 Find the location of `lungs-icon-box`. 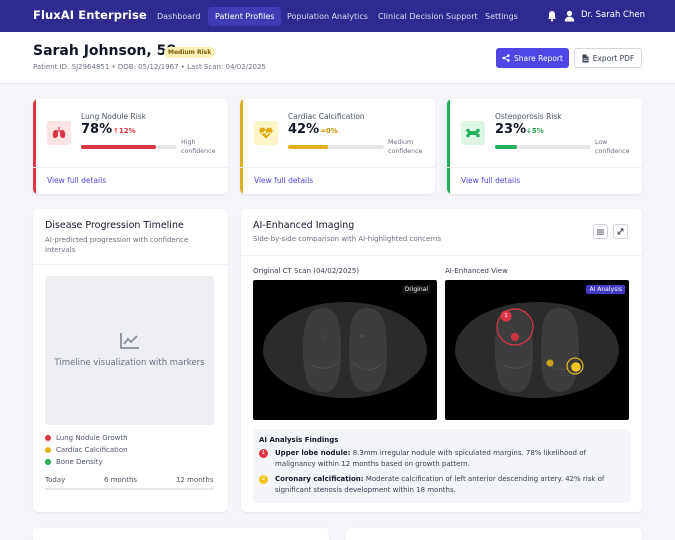

lungs-icon-box is located at coordinates (59, 133).